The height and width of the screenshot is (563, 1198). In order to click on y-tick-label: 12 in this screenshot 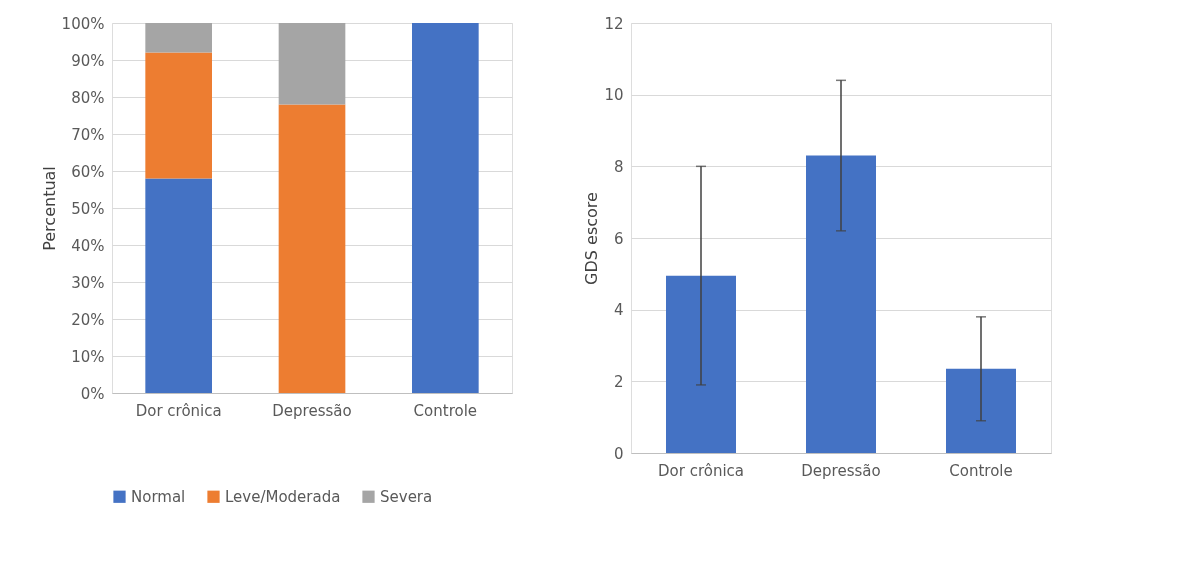, I will do `click(614, 23)`.